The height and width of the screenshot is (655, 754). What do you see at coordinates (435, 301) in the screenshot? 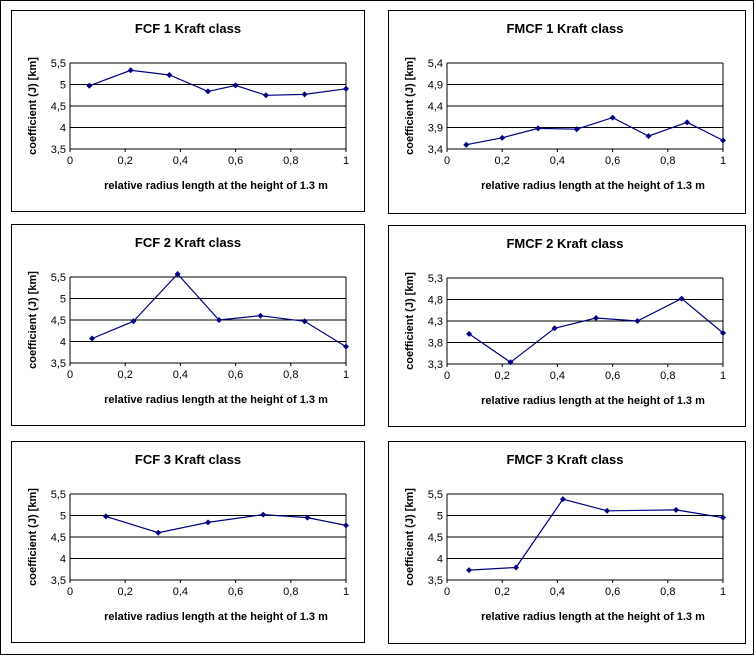
I see `y-tick-label: 4,8` at bounding box center [435, 301].